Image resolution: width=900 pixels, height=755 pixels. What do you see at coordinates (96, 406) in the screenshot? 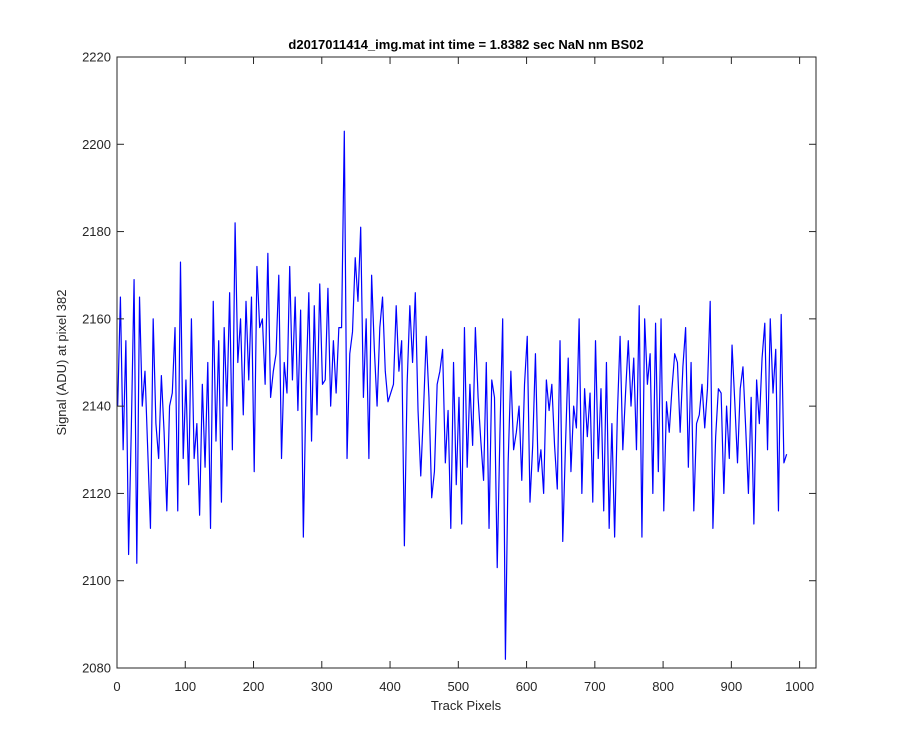
I see `y-tick-label: 2140` at bounding box center [96, 406].